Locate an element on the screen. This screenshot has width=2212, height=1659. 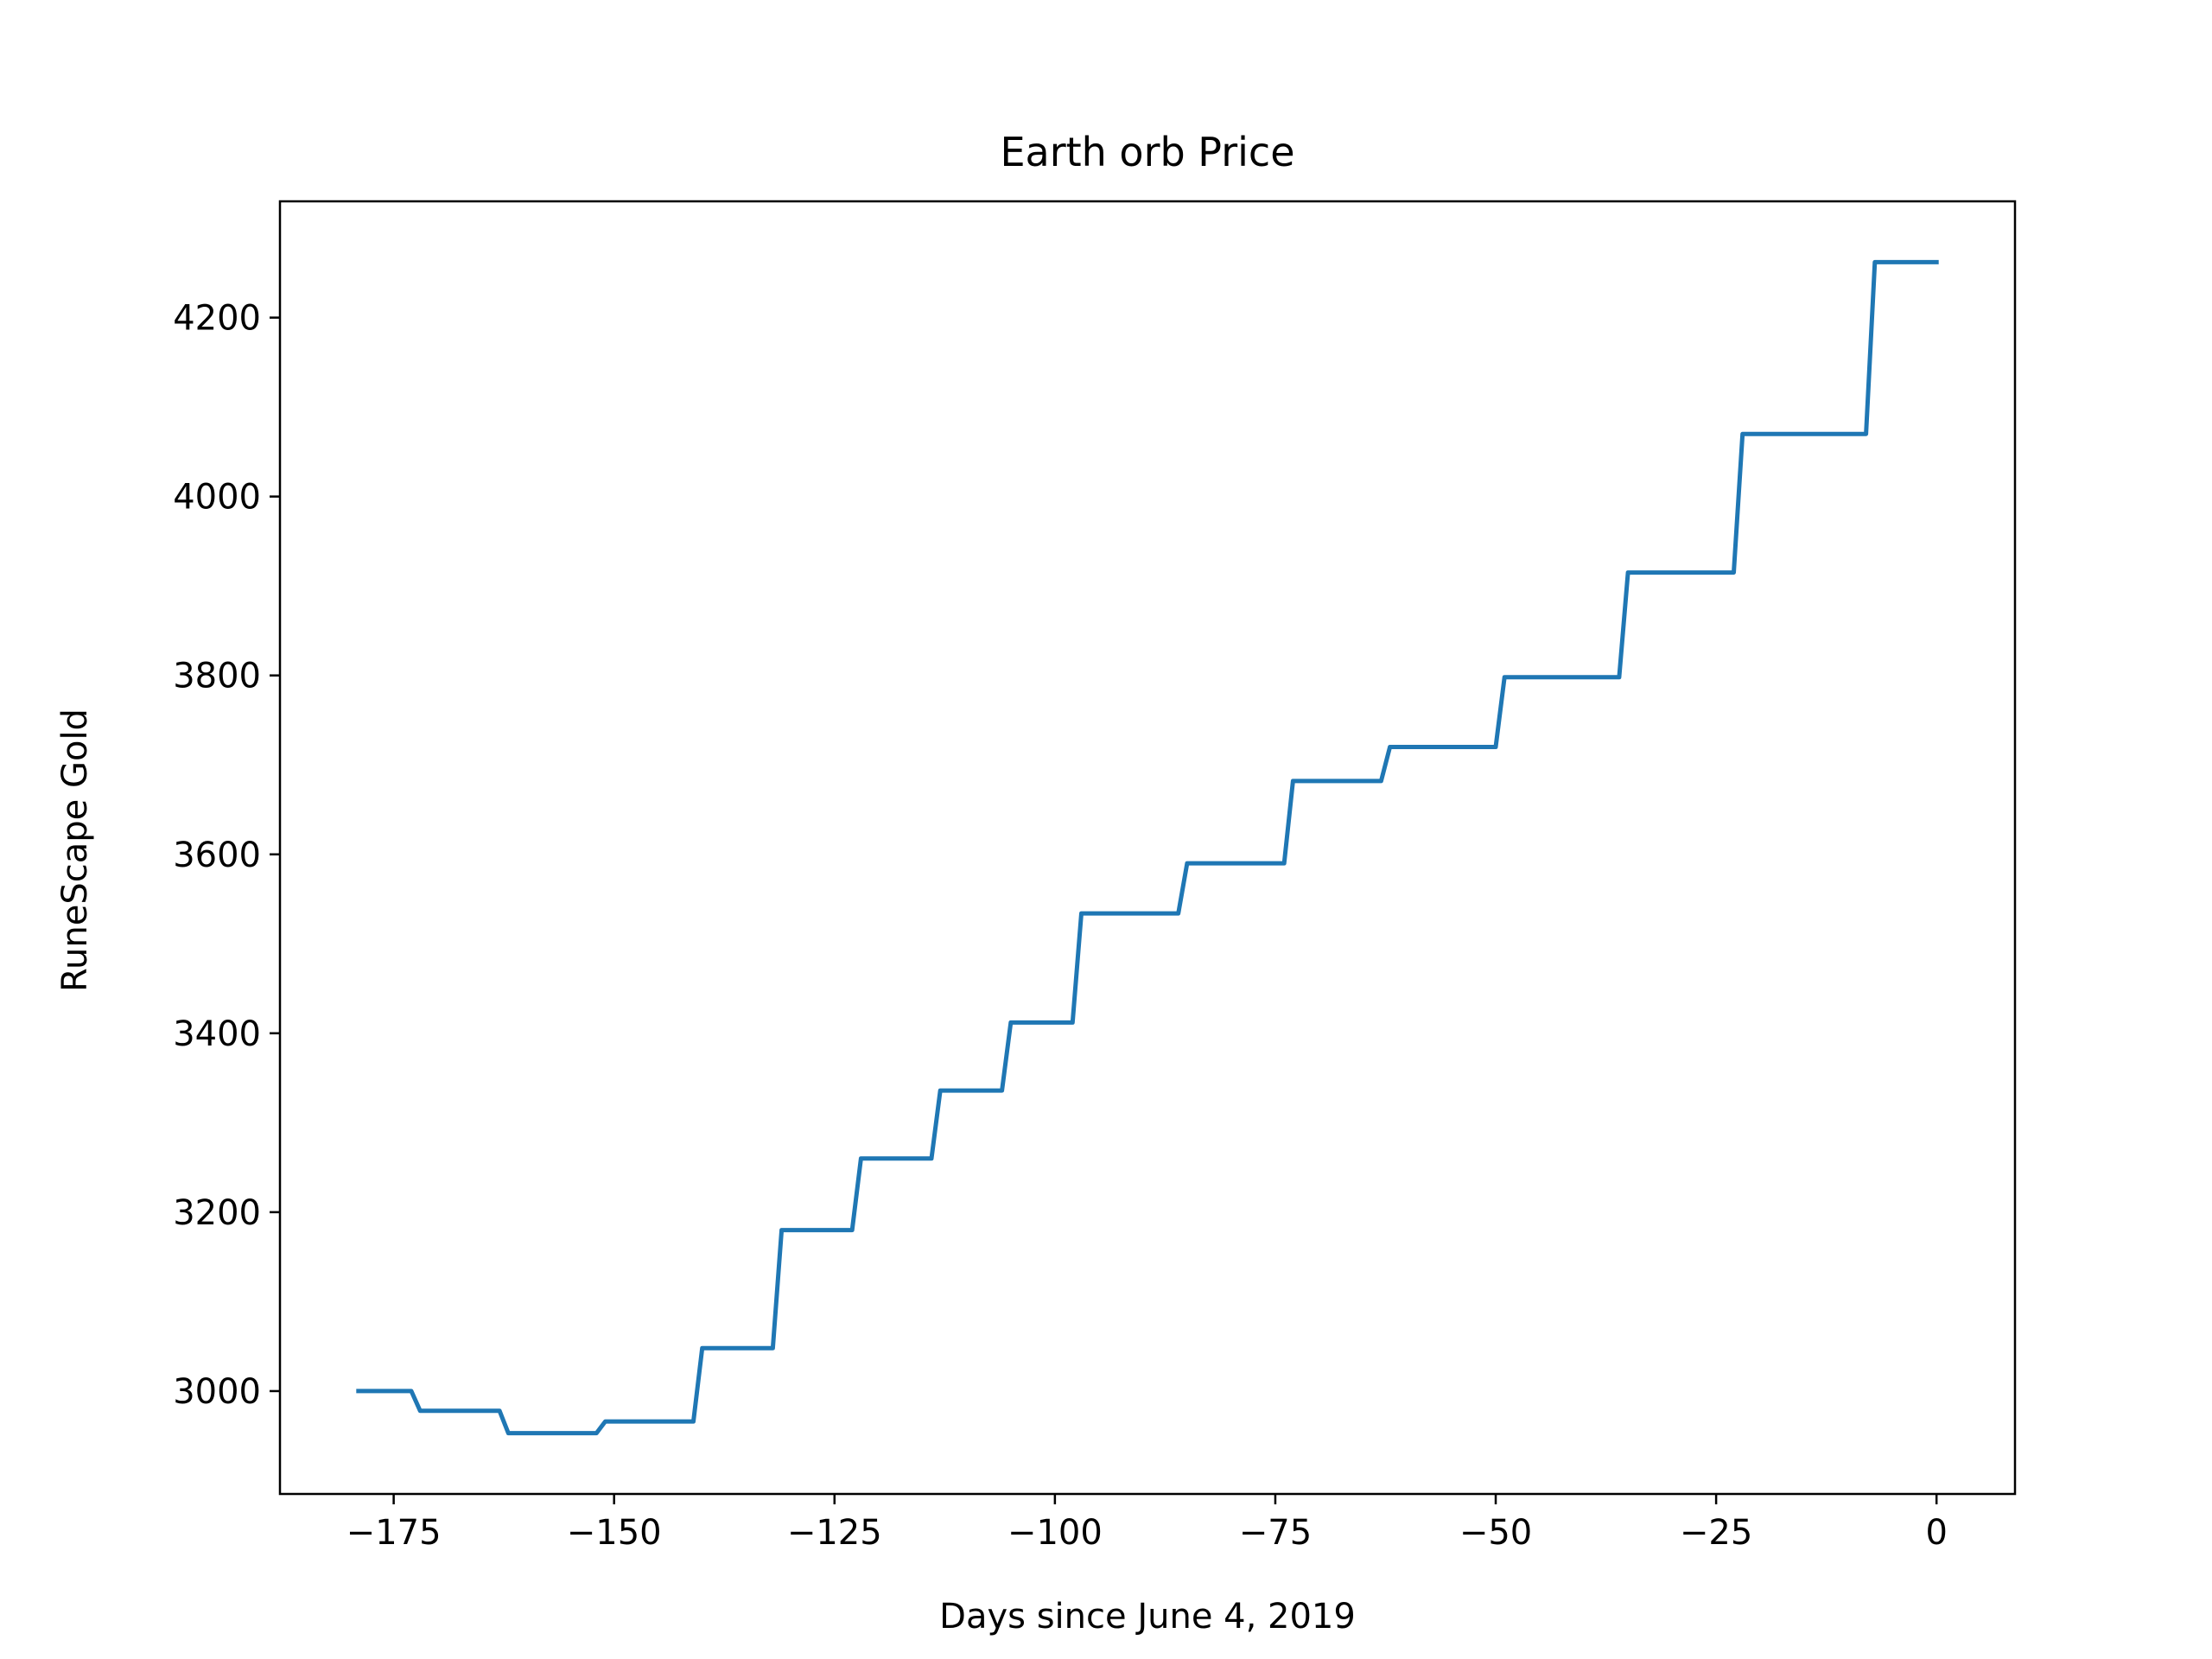
x-tick-label: −25 is located at coordinates (1716, 1533).